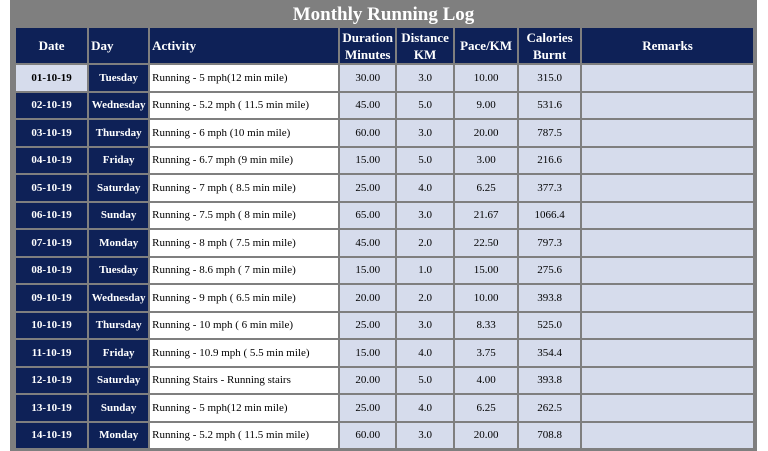  Describe the element at coordinates (244, 353) in the screenshot. I see `activity-cell: Running - 10.9 mph ( 5.5 min mile)` at that location.